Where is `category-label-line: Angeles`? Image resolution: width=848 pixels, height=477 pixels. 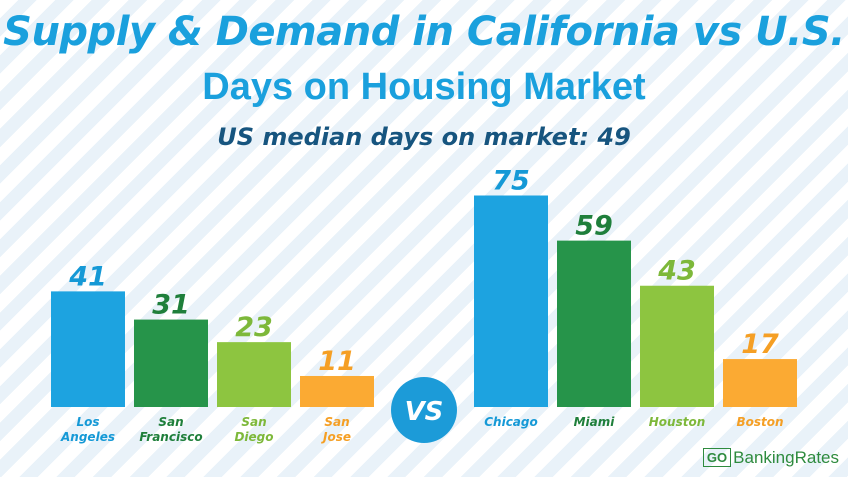 category-label-line: Angeles is located at coordinates (87, 437).